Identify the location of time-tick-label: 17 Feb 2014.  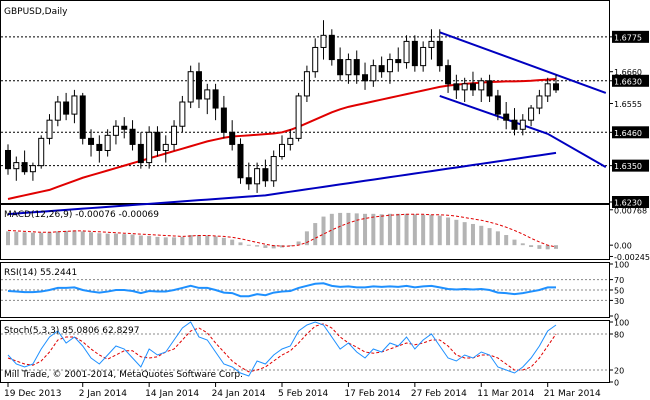
(372, 394).